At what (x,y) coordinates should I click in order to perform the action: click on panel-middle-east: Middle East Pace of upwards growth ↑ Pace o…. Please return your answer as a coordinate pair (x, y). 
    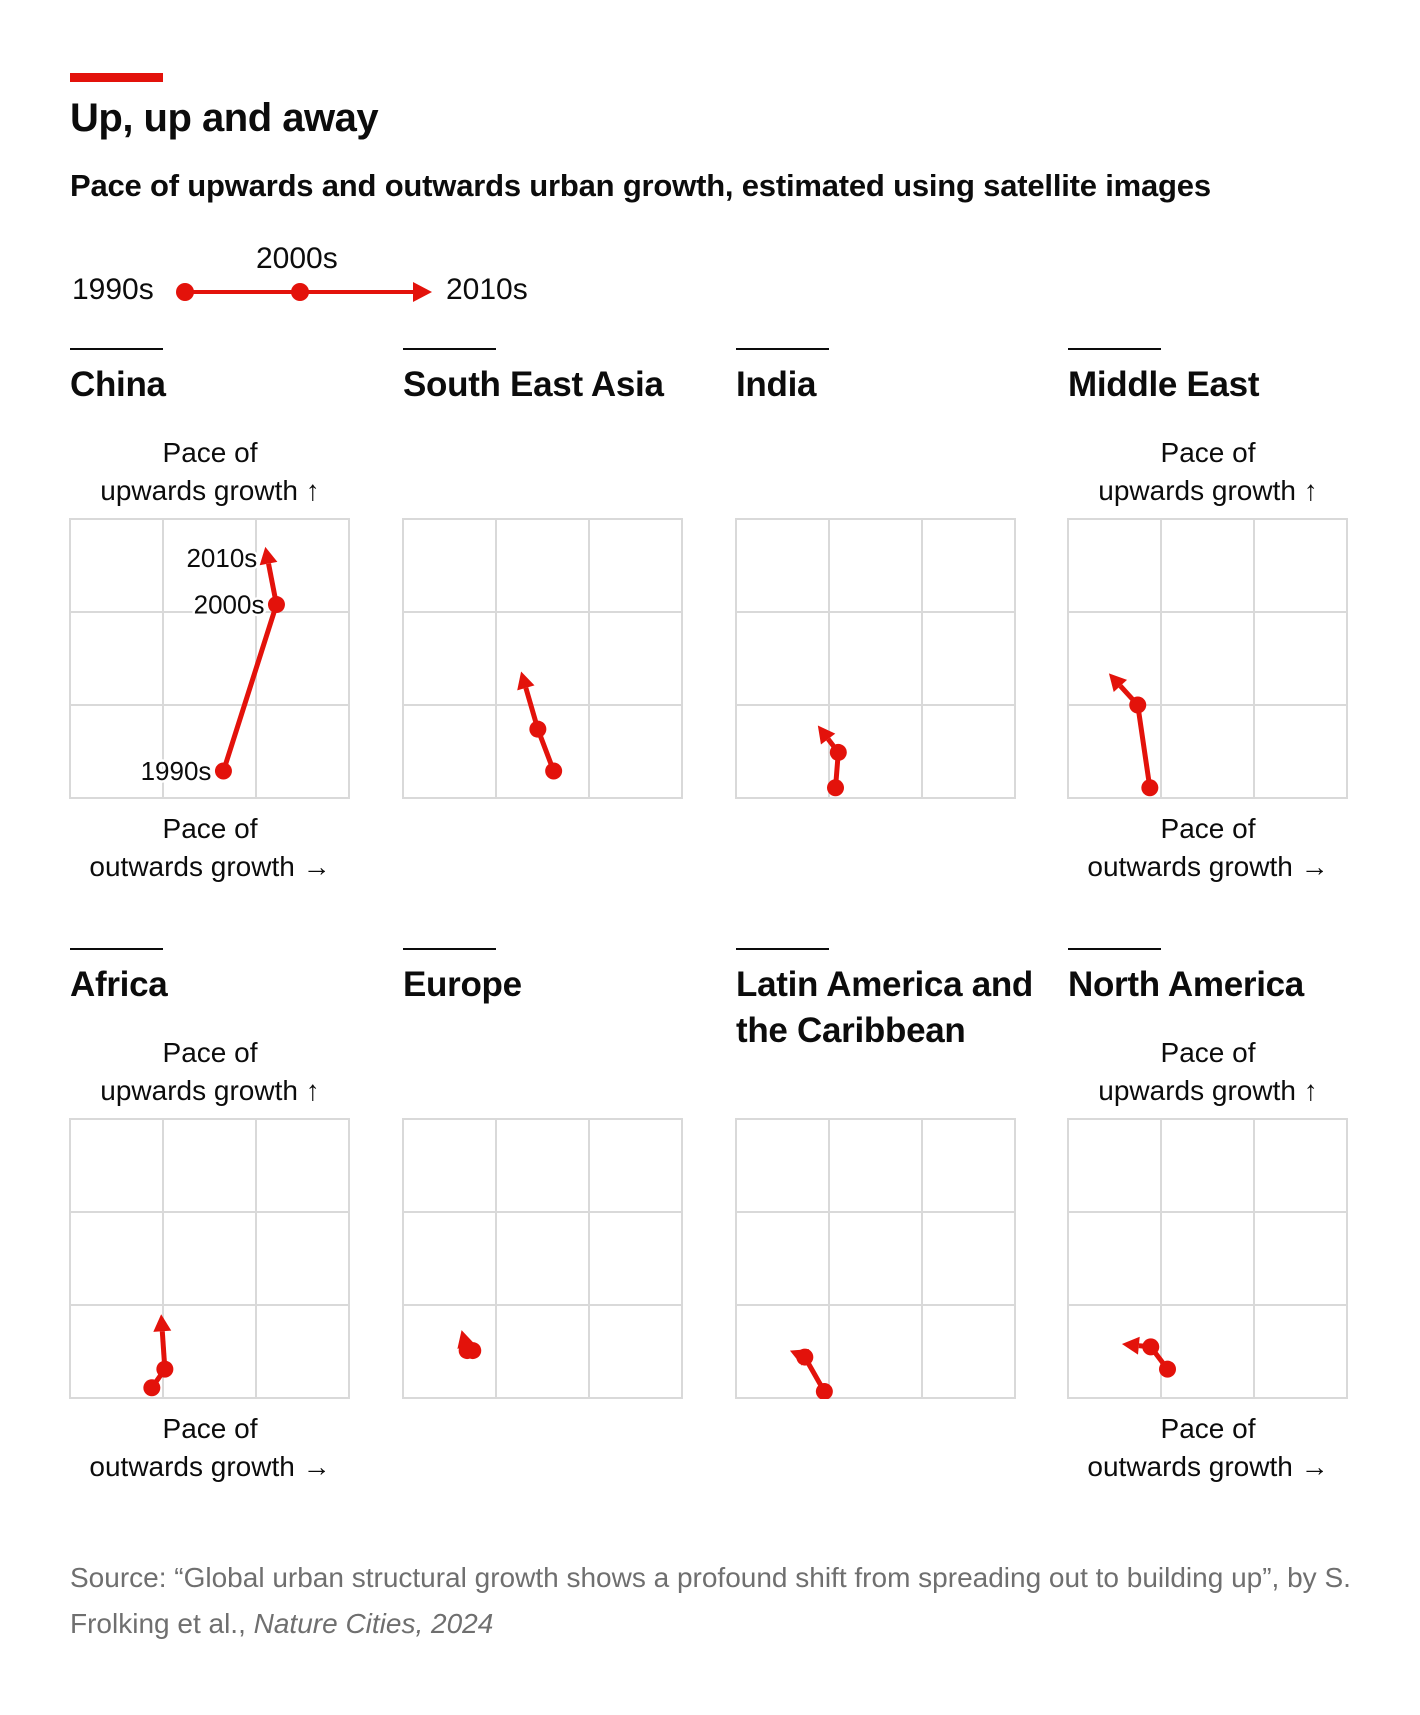
    Looking at the image, I should click on (1227, 628).